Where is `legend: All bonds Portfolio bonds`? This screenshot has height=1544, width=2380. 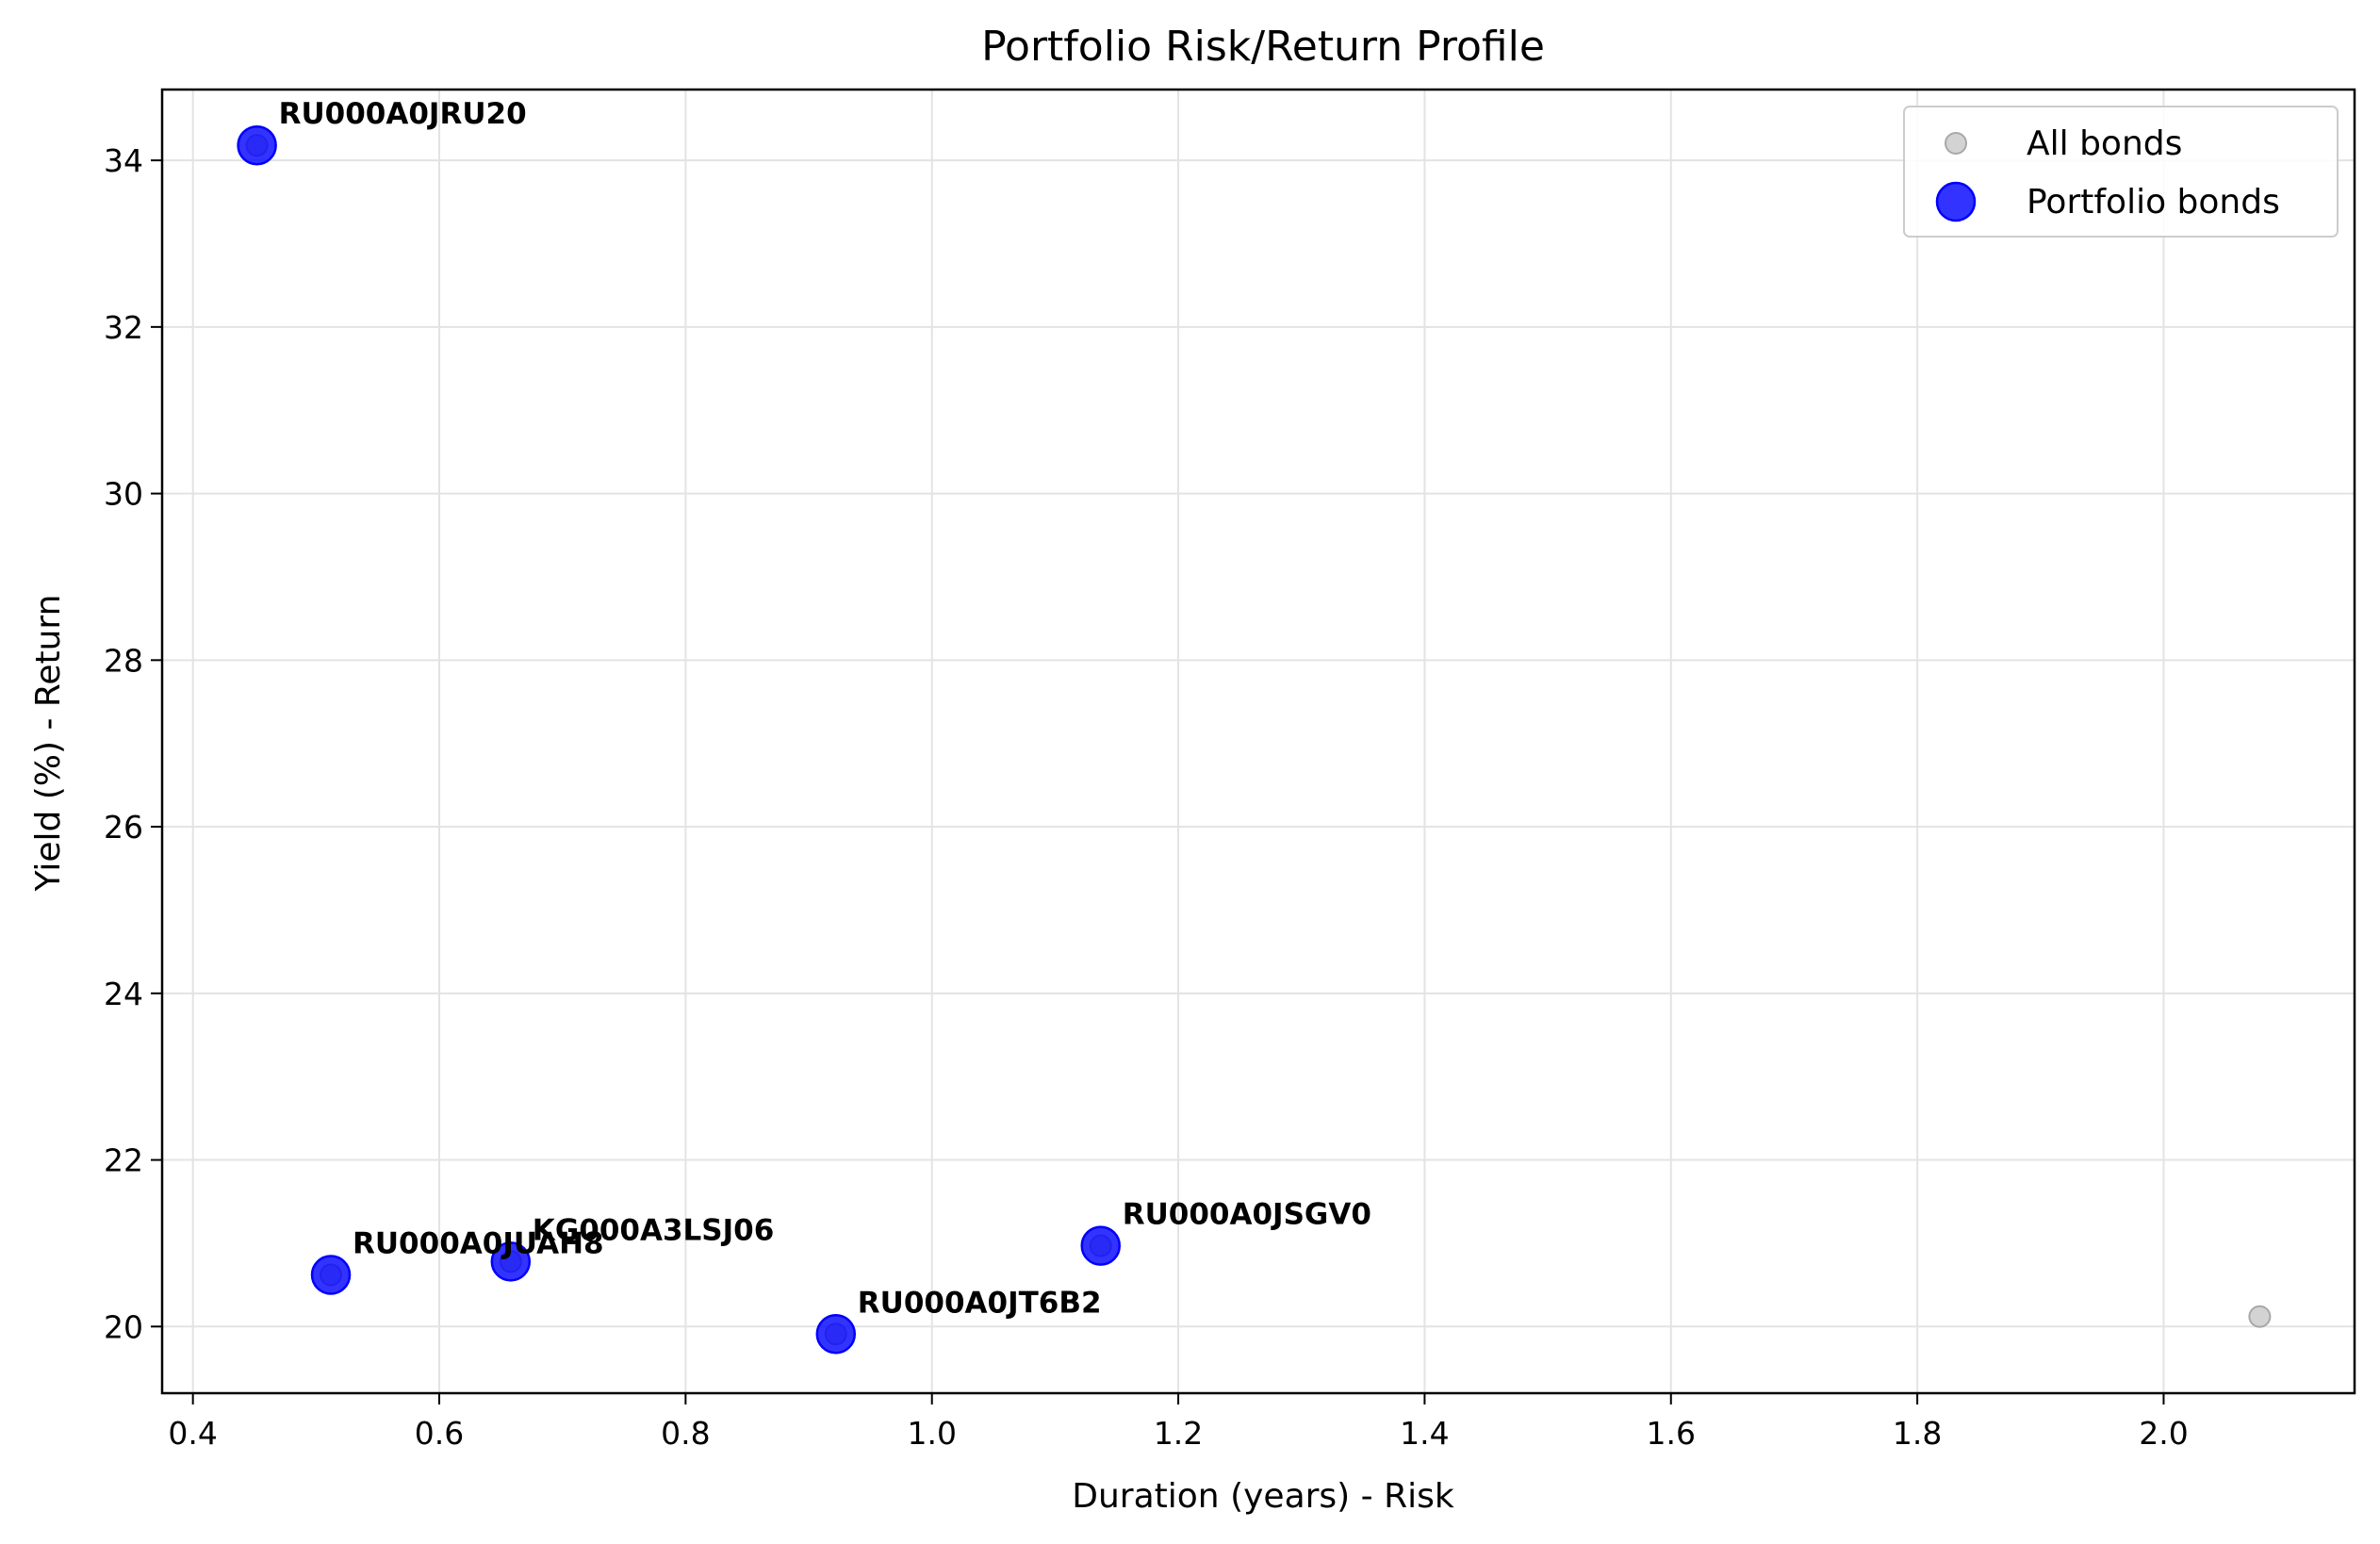 legend: All bonds Portfolio bonds is located at coordinates (2121, 172).